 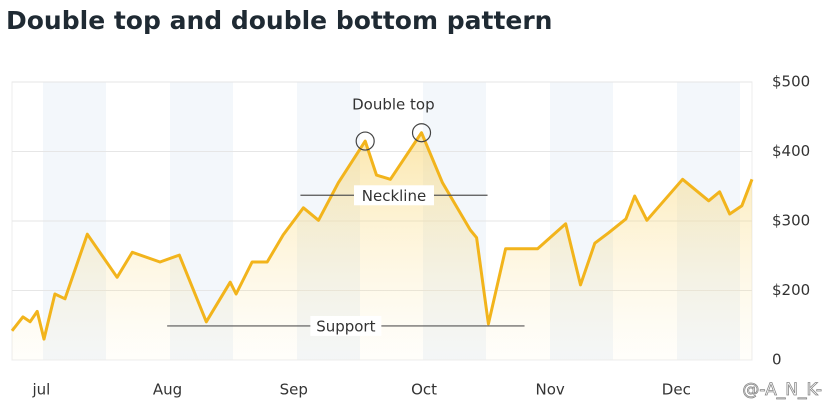 I want to click on y-tick-label: $500, so click(x=791, y=82).